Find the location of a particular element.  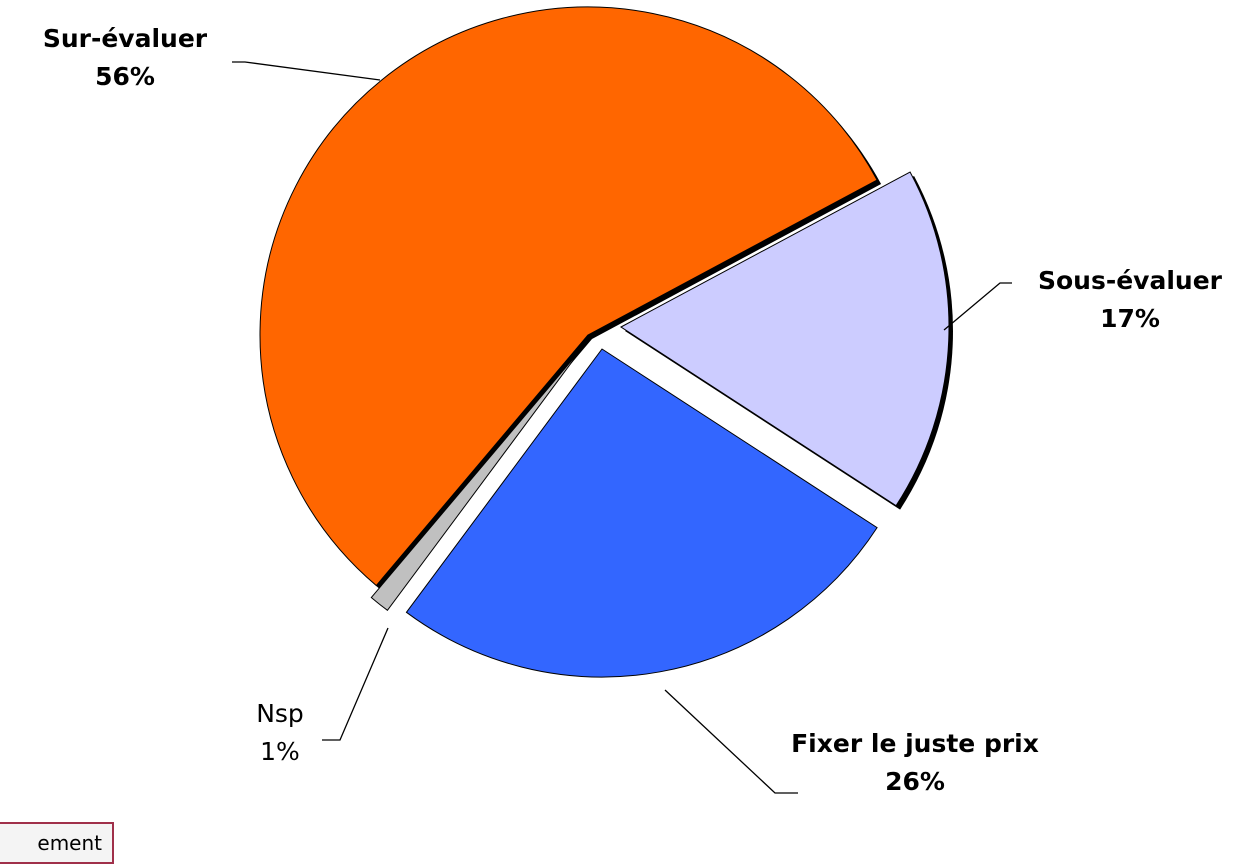

value-label: 17% is located at coordinates (1130, 318).